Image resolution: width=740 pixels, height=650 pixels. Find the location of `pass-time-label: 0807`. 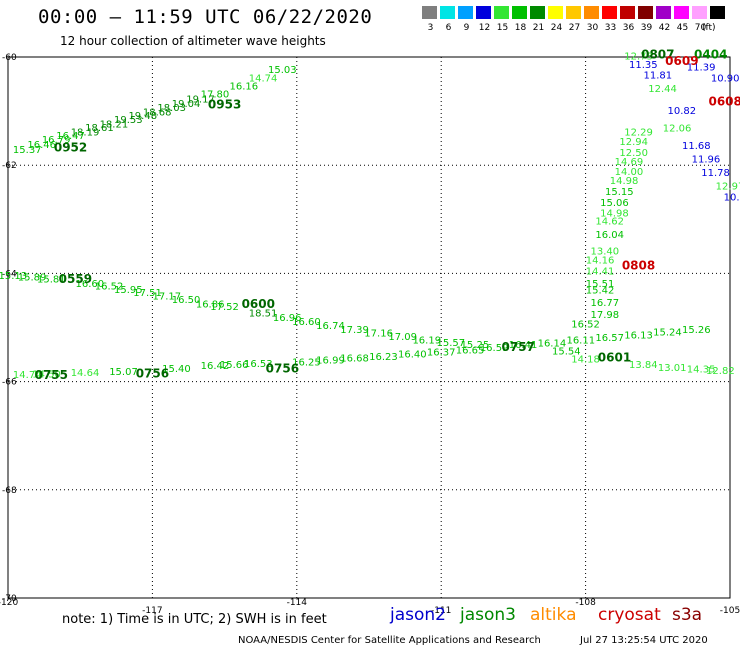

pass-time-label: 0807 is located at coordinates (657, 55).